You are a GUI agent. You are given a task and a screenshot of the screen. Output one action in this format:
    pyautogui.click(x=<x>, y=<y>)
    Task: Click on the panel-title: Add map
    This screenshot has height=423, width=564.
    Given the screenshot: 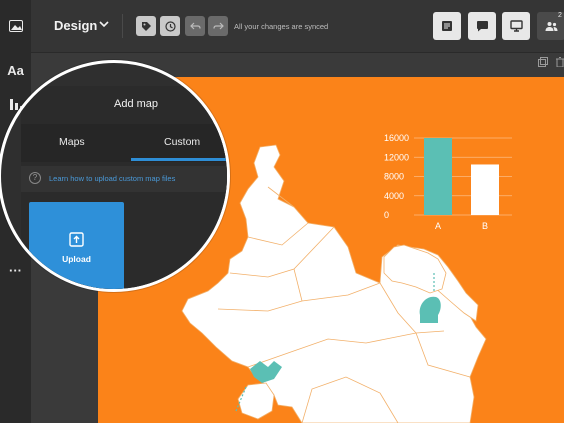 What is the action you would take?
    pyautogui.click(x=136, y=104)
    